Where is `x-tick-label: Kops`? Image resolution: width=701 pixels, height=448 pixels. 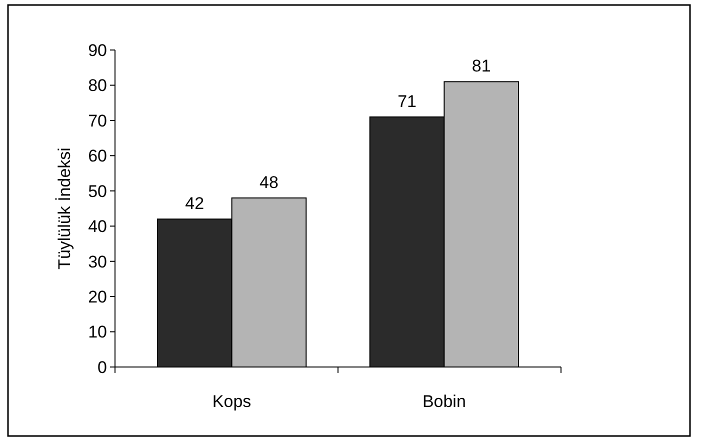 x-tick-label: Kops is located at coordinates (232, 401).